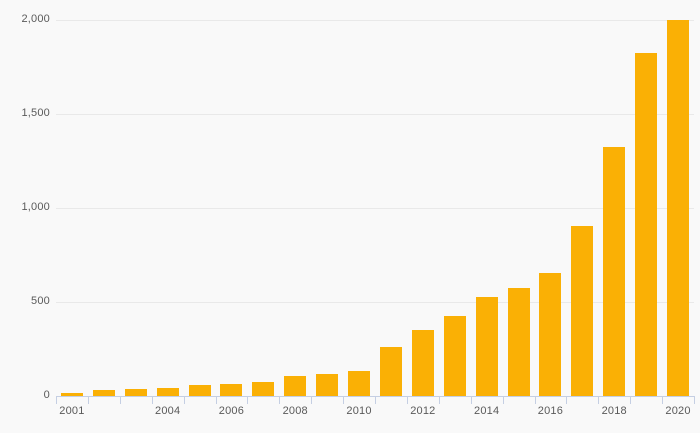 The height and width of the screenshot is (433, 700). I want to click on x-axis-tick-label: 2012, so click(423, 411).